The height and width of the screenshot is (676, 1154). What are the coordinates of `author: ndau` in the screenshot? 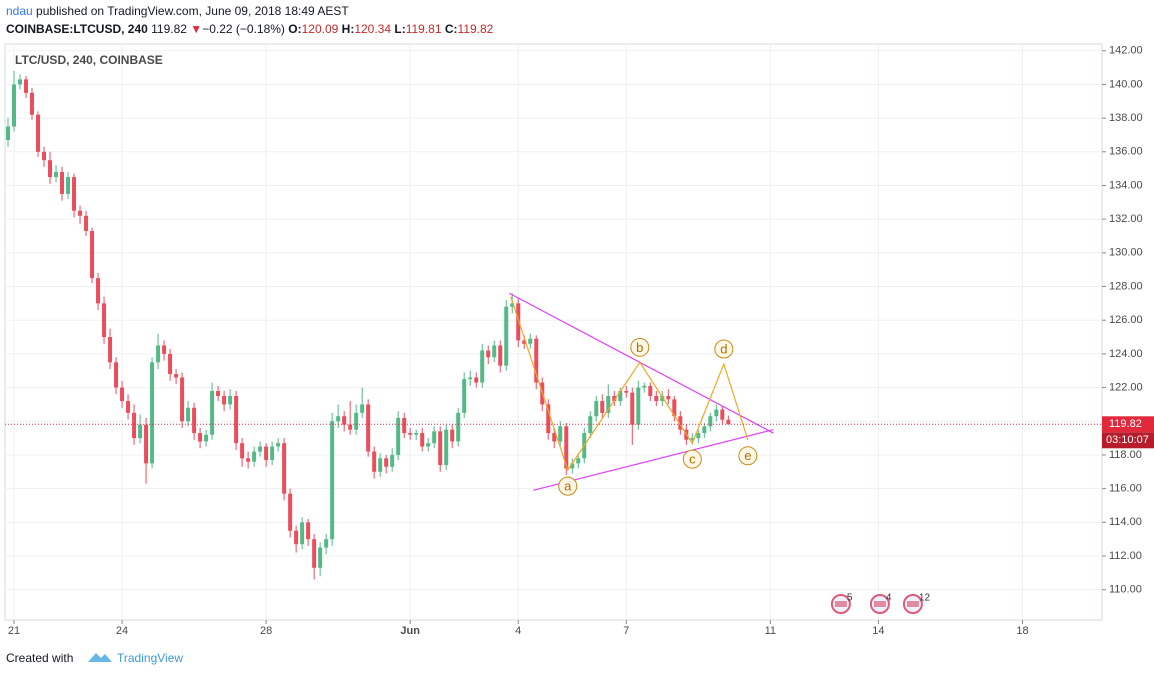 It's located at (19, 11).